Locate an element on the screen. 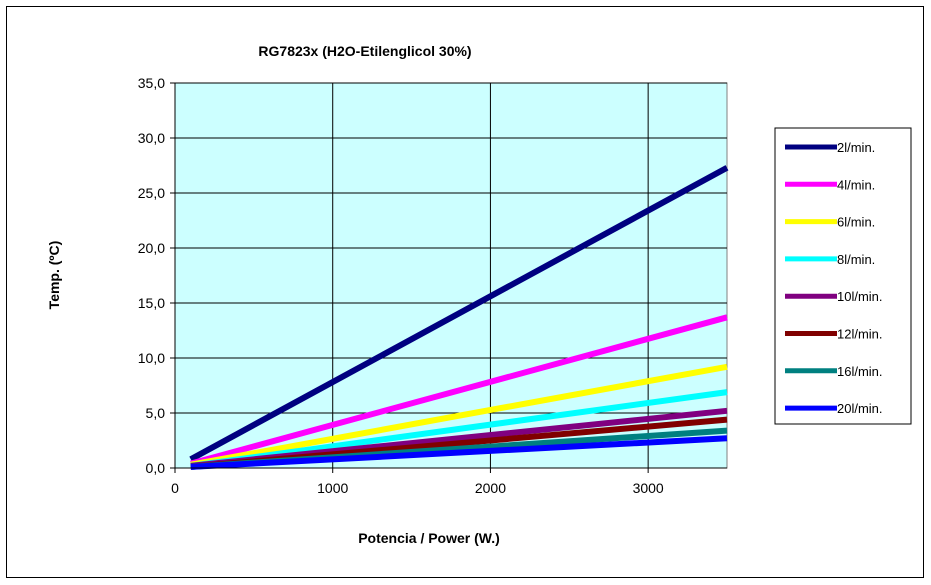  chart-title: RG7823x (H2O-Etilenglicol 30%) is located at coordinates (364, 51).